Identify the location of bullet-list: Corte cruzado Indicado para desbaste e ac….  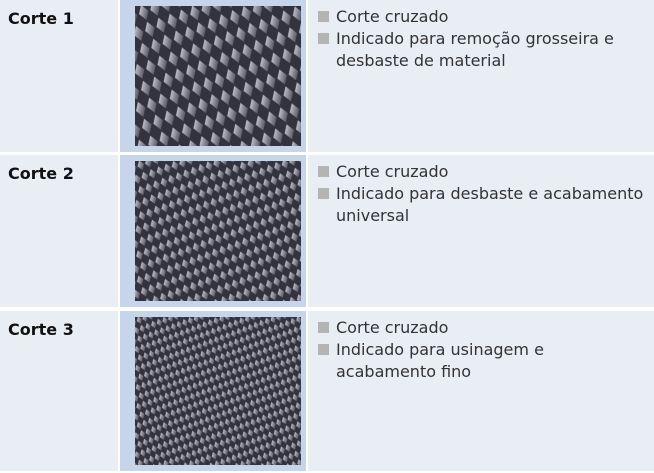
(481, 194).